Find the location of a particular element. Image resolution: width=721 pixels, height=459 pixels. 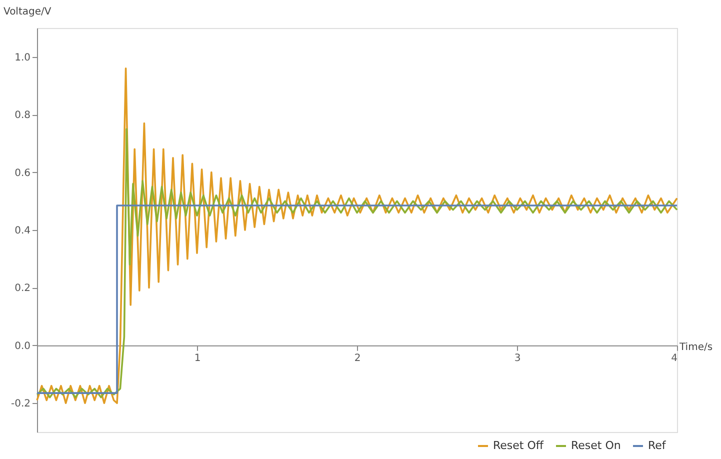

legend-label: Ref is located at coordinates (657, 445).